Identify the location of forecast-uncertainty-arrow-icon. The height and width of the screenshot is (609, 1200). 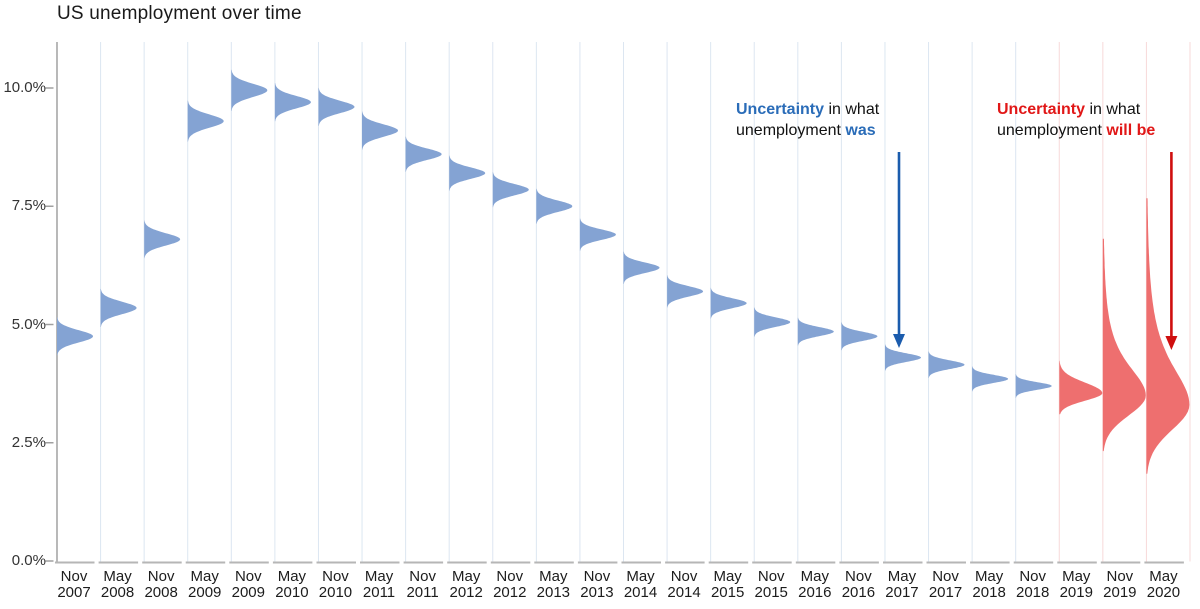
(1171, 251).